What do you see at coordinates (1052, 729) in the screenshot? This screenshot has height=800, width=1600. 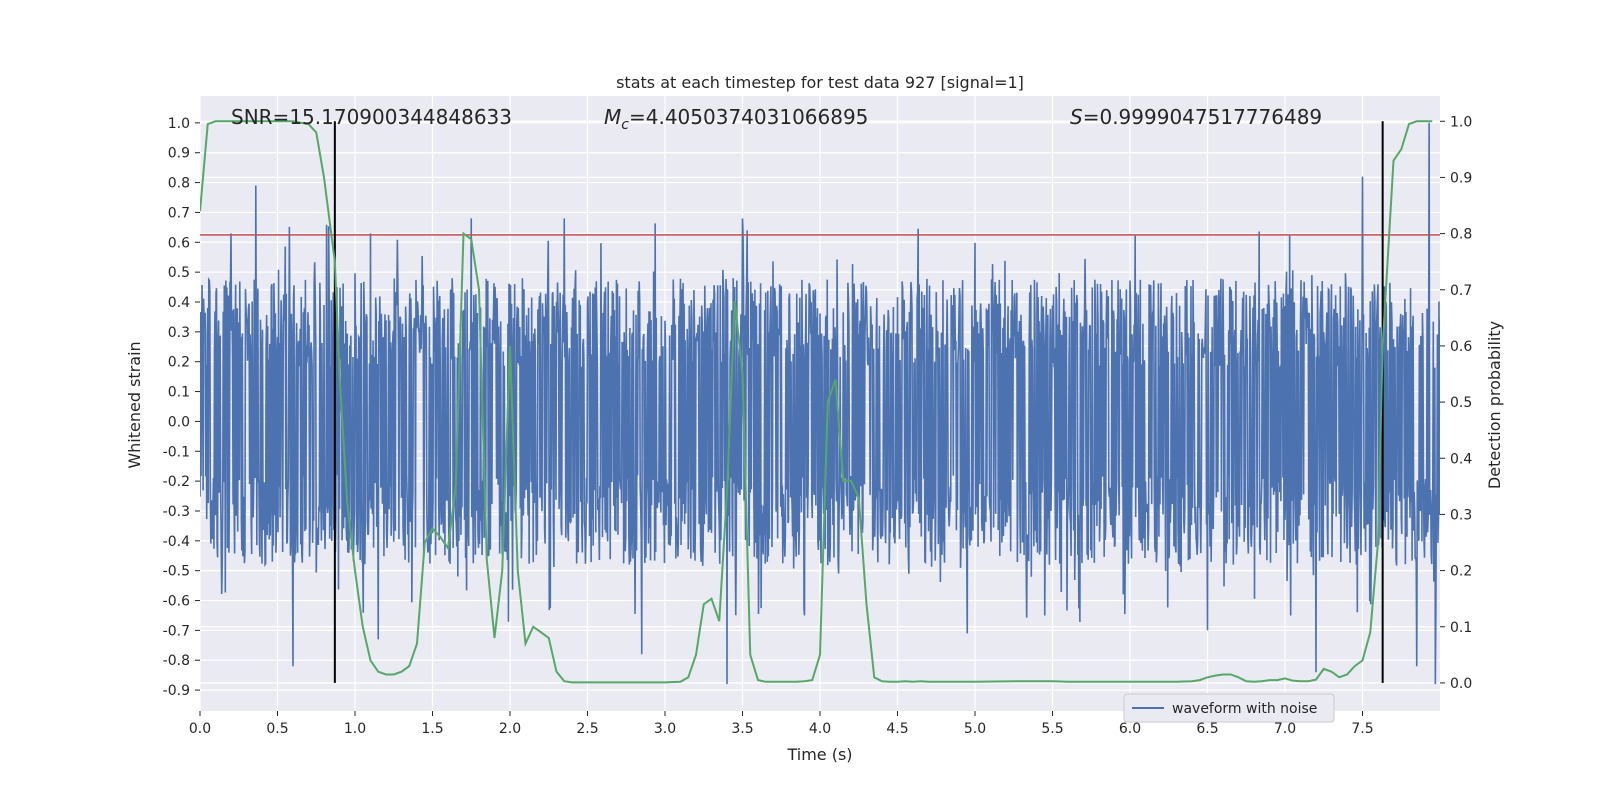 I see `x-tick-label: 5.5` at bounding box center [1052, 729].